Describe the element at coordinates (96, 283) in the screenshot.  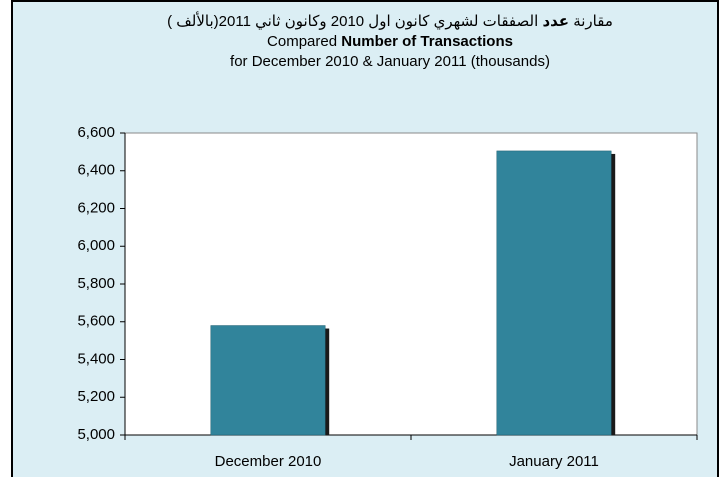
I see `y-tick-label: 5,800` at that location.